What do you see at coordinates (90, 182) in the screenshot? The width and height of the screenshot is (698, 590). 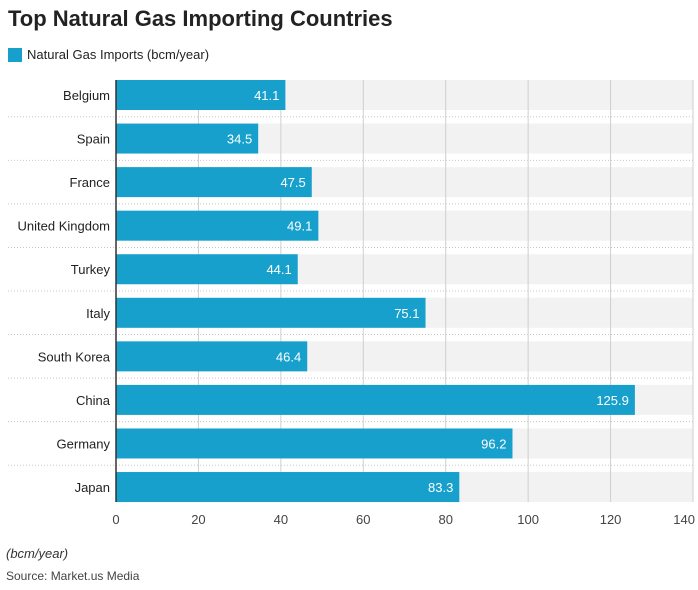 I see `category-label: France` at bounding box center [90, 182].